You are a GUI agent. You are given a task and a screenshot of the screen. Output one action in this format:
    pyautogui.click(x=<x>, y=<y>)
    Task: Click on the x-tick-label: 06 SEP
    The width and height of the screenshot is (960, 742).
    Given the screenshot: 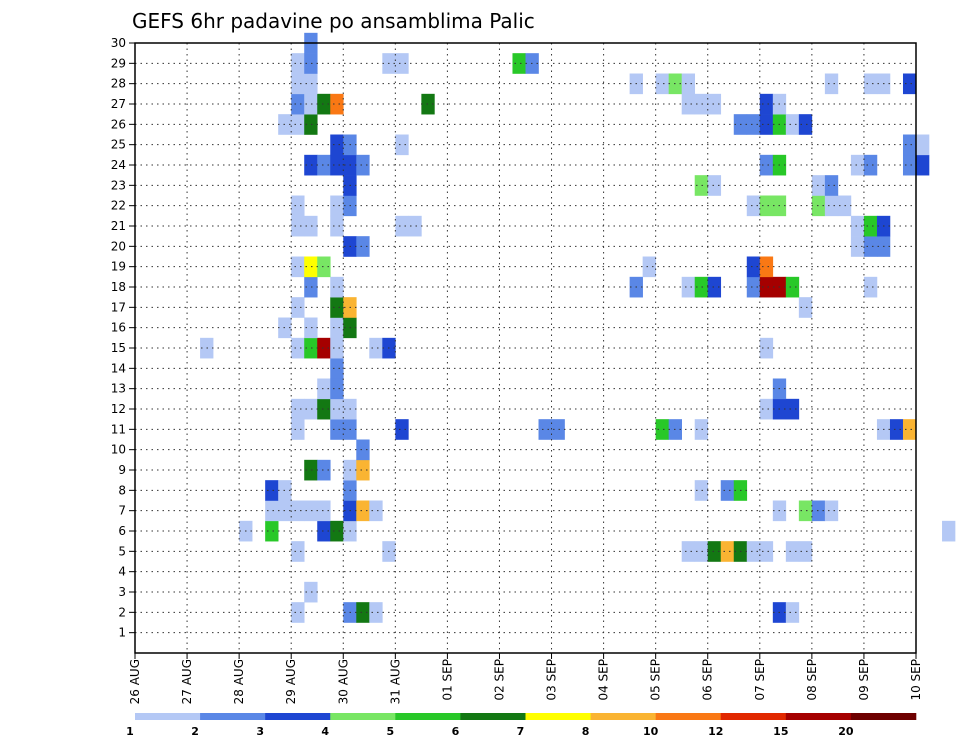 What is the action you would take?
    pyautogui.click(x=708, y=680)
    